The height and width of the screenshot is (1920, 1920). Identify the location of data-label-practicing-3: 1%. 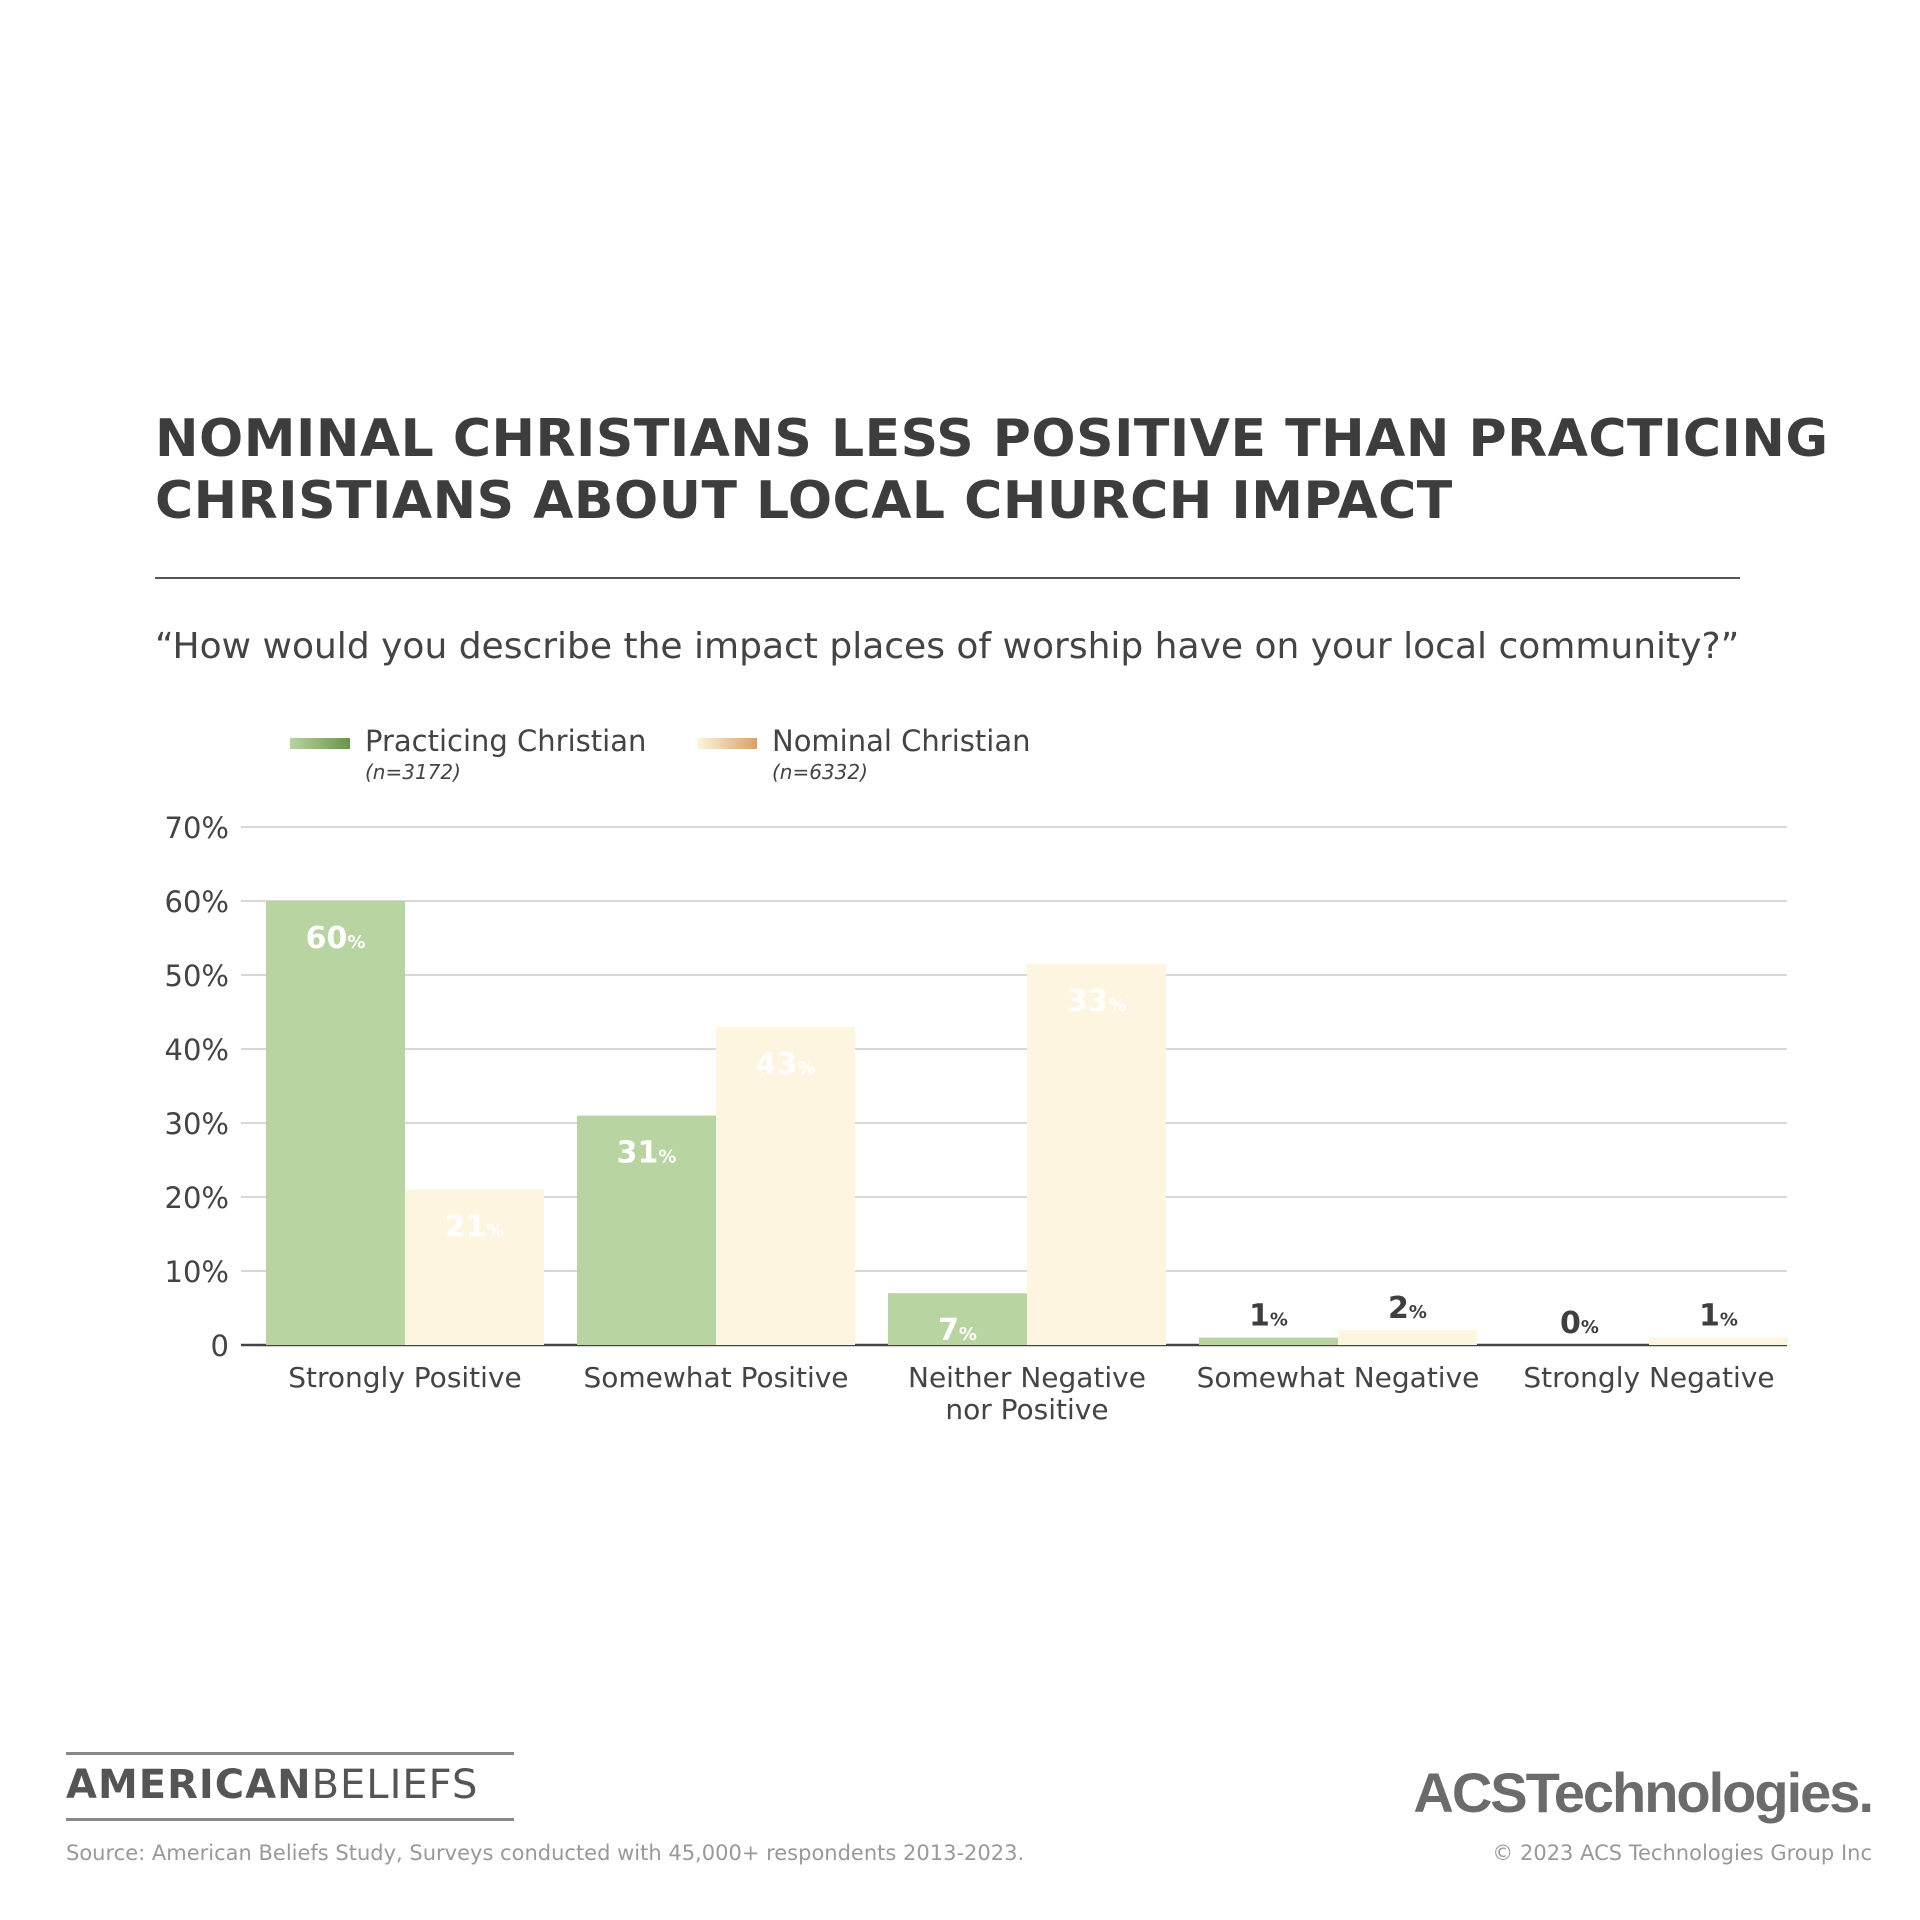
(1268, 1316).